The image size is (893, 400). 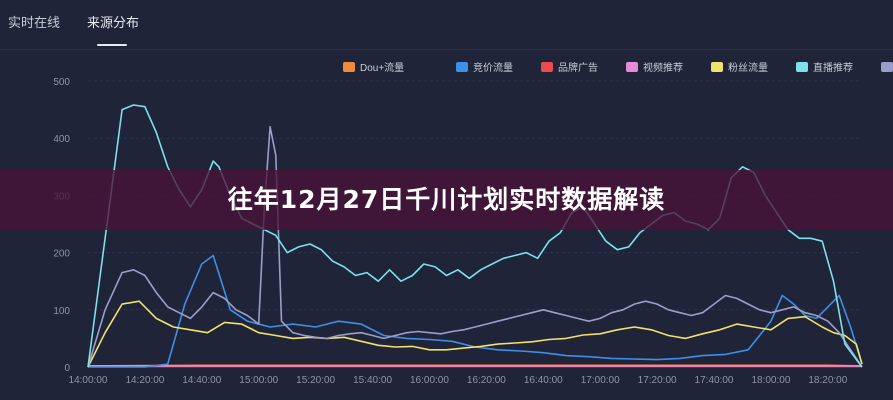 I want to click on x-tick-label: 14:40:00, so click(x=201, y=380).